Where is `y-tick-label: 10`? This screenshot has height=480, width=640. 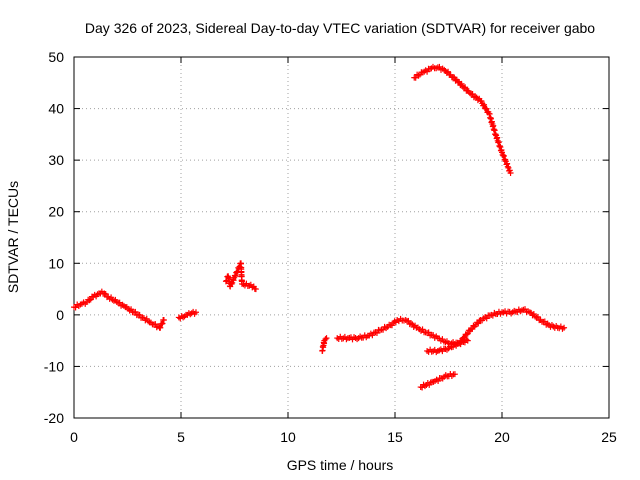
y-tick-label: 10 is located at coordinates (56, 263).